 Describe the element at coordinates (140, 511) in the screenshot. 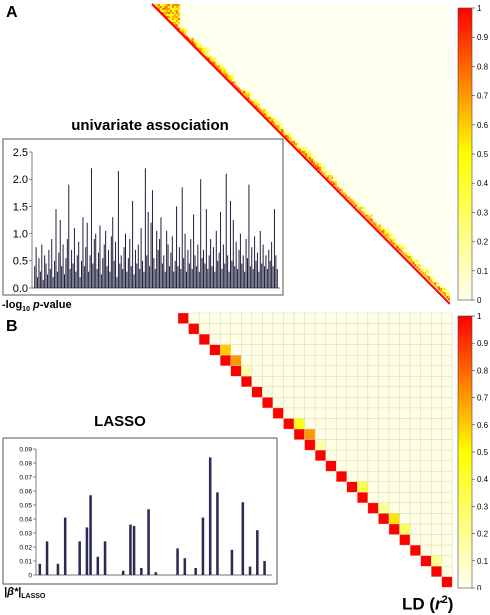

I see `lasso-frame` at that location.